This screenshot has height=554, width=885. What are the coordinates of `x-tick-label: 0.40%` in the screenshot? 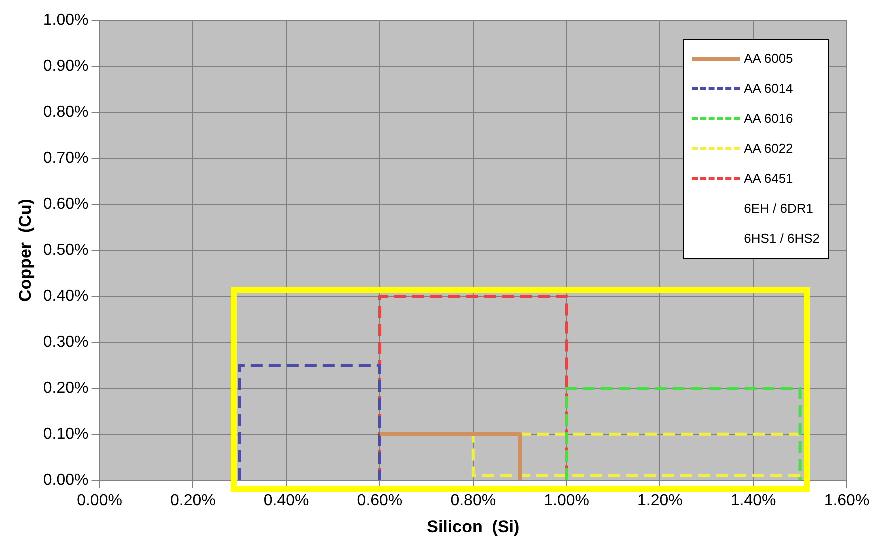 It's located at (287, 501).